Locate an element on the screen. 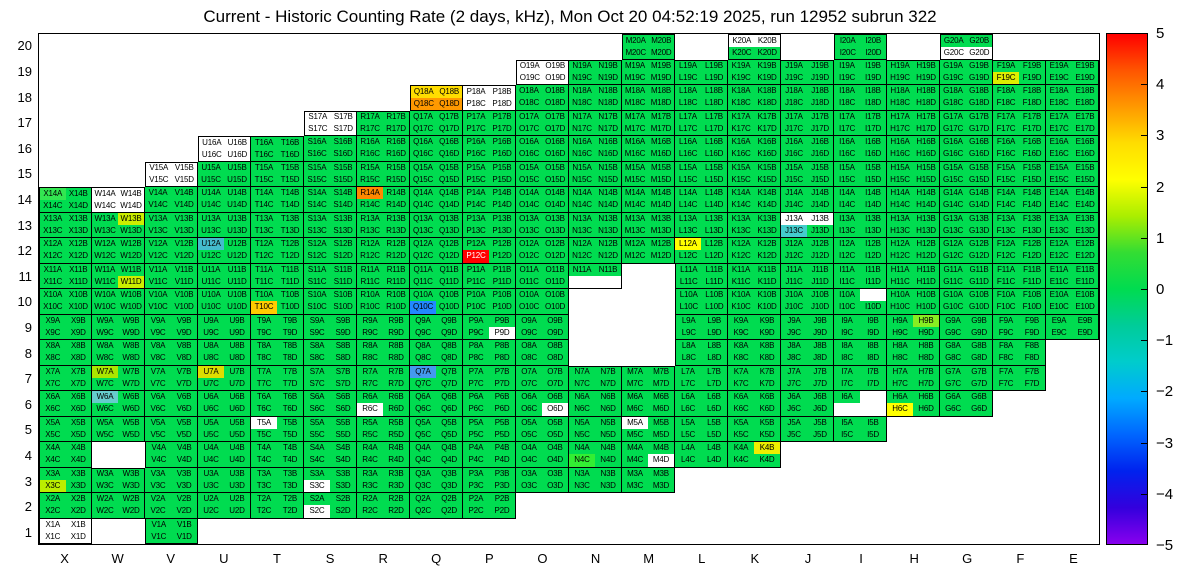  y-axis-label-9: 9 is located at coordinates (28, 327).